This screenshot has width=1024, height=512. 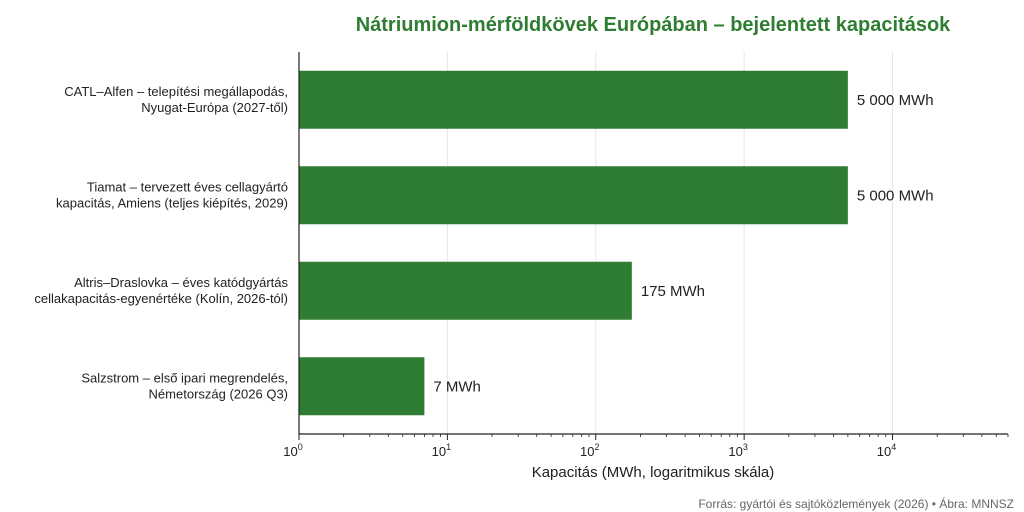 I want to click on value-label: 7 MWh, so click(x=457, y=386).